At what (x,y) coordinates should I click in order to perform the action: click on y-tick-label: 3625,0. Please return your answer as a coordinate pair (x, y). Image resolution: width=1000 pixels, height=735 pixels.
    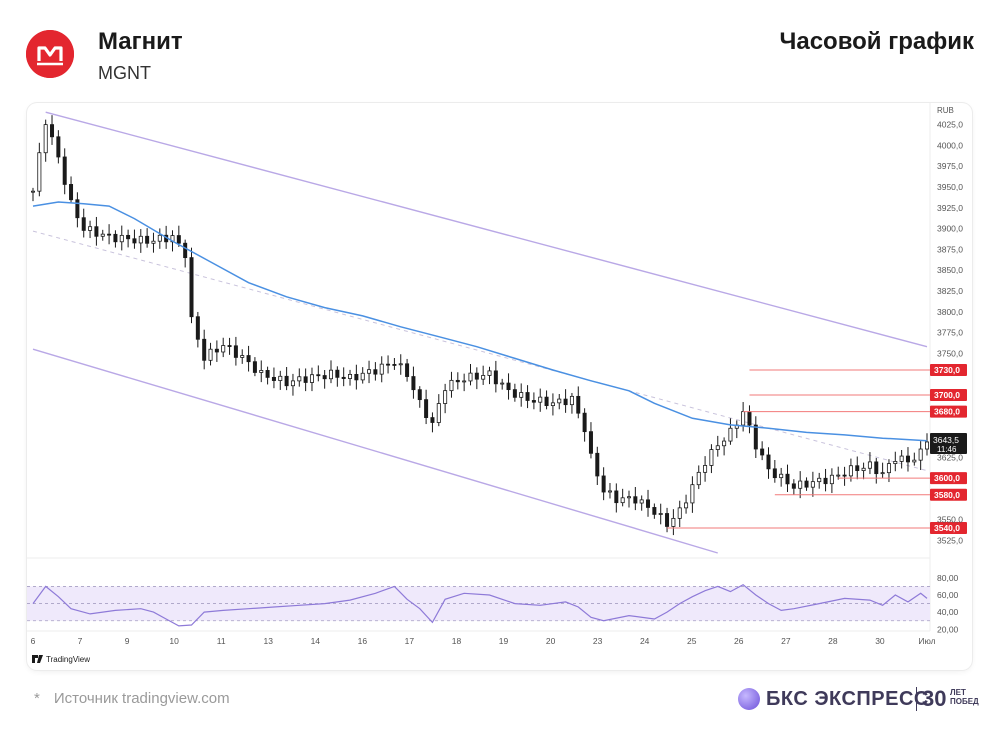
    Looking at the image, I should click on (950, 457).